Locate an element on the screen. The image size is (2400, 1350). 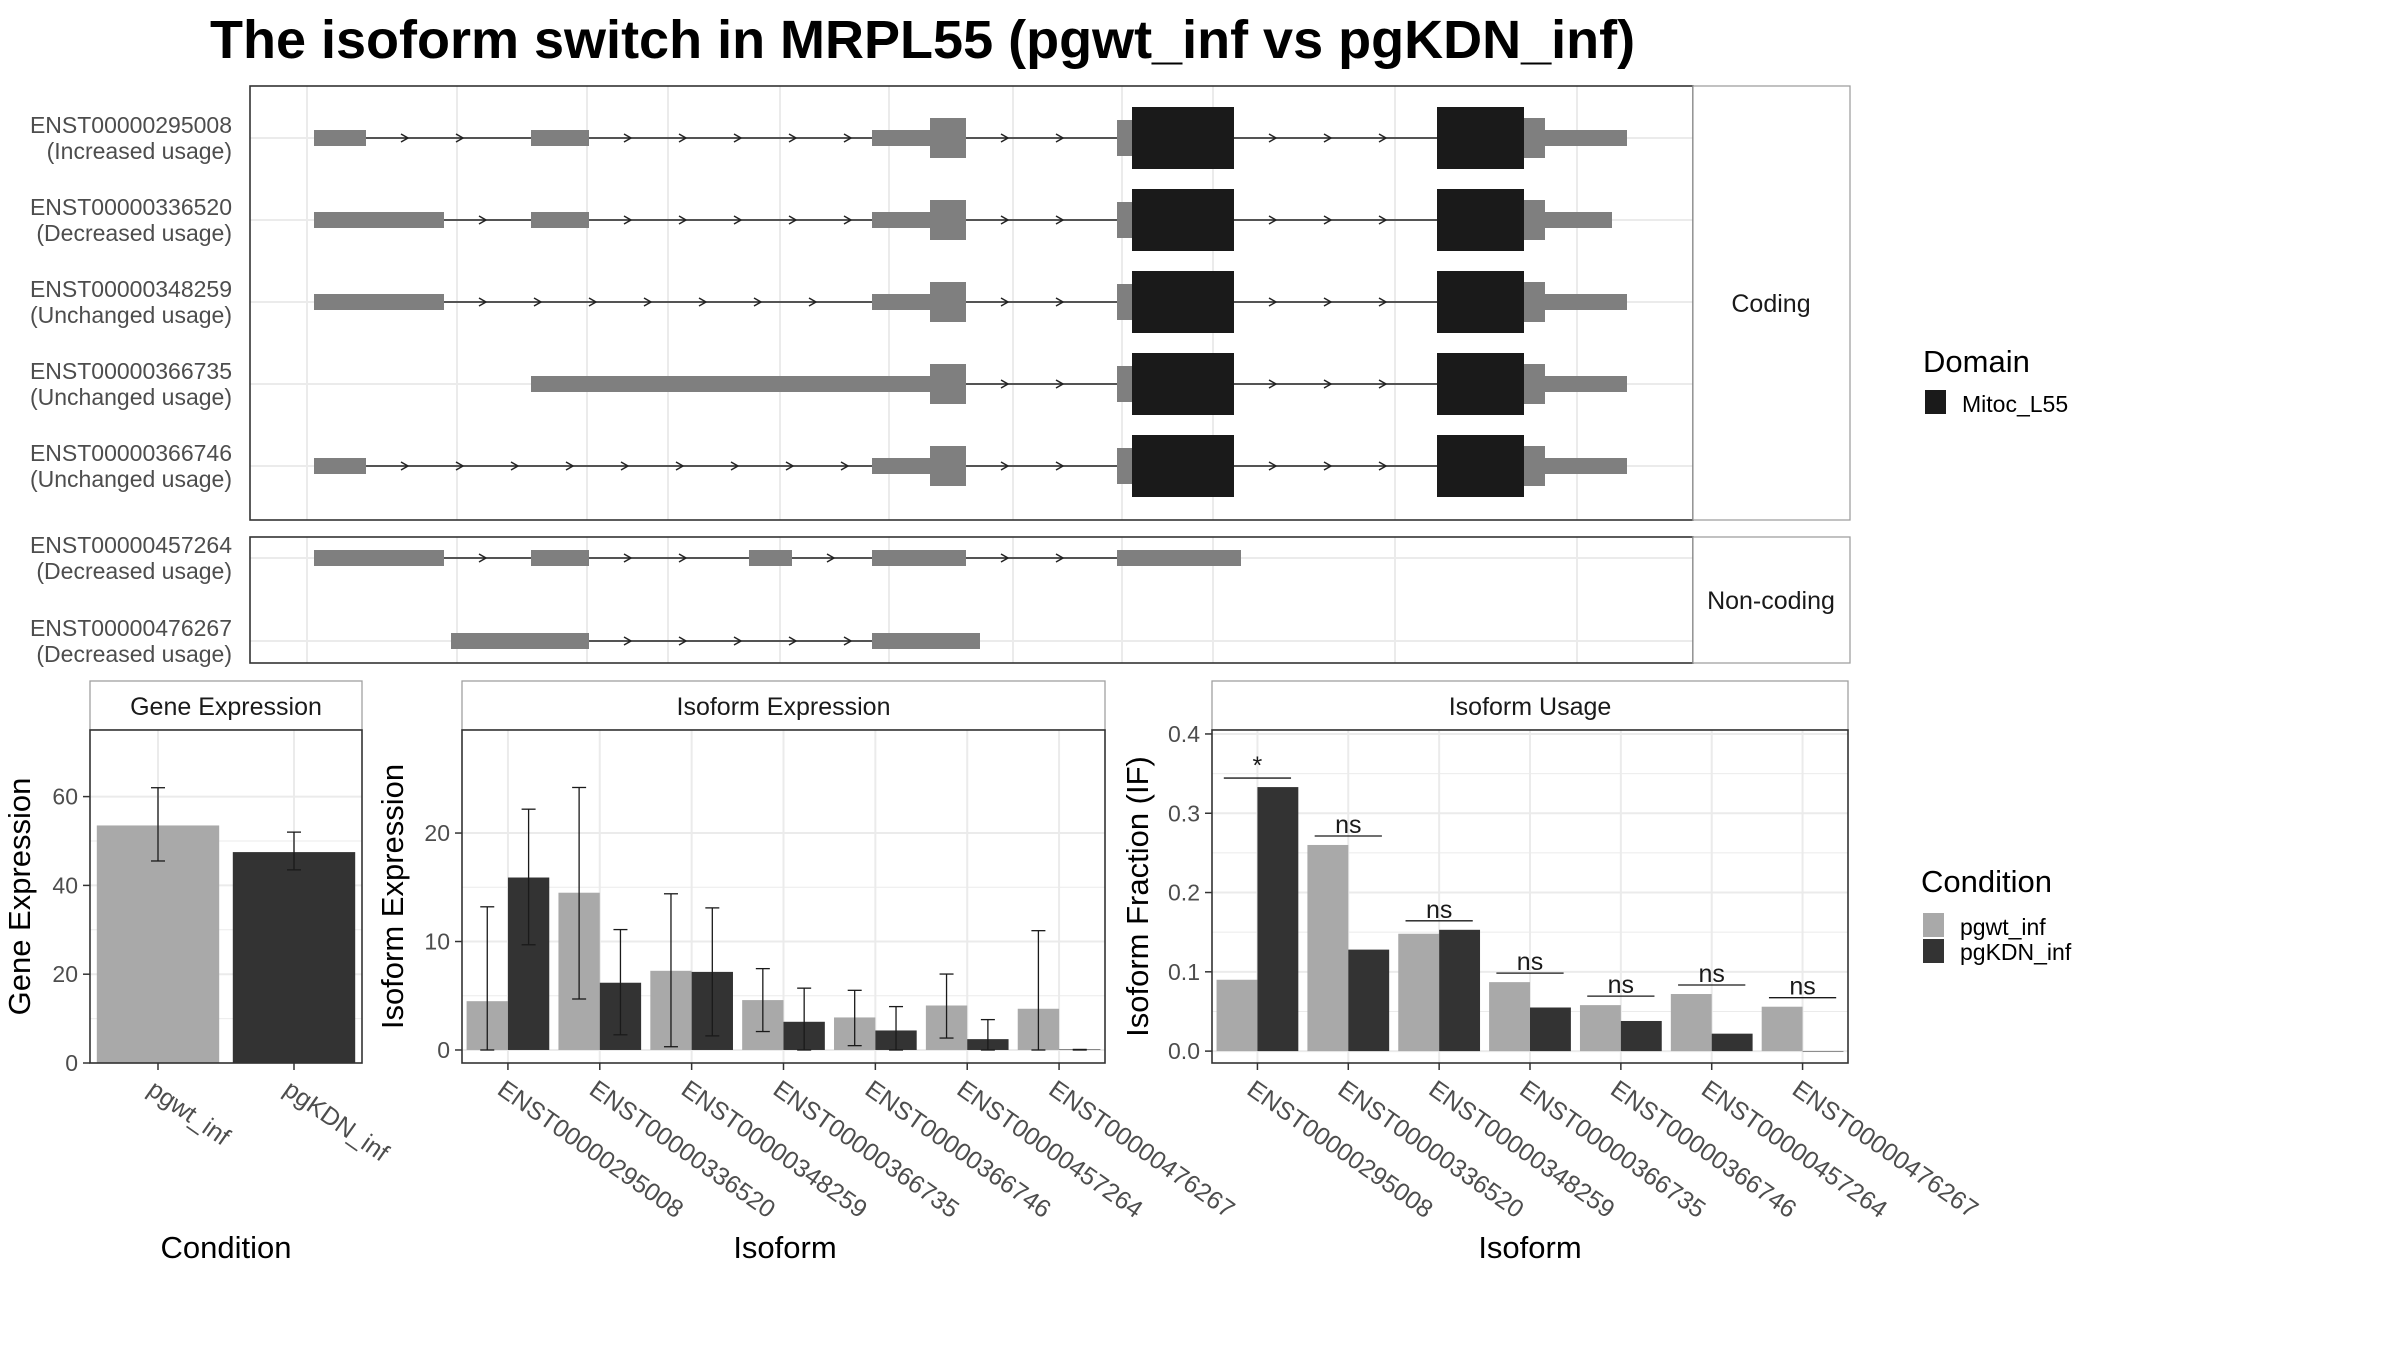
condition-legend-key-pgkdn is located at coordinates (1933, 951).